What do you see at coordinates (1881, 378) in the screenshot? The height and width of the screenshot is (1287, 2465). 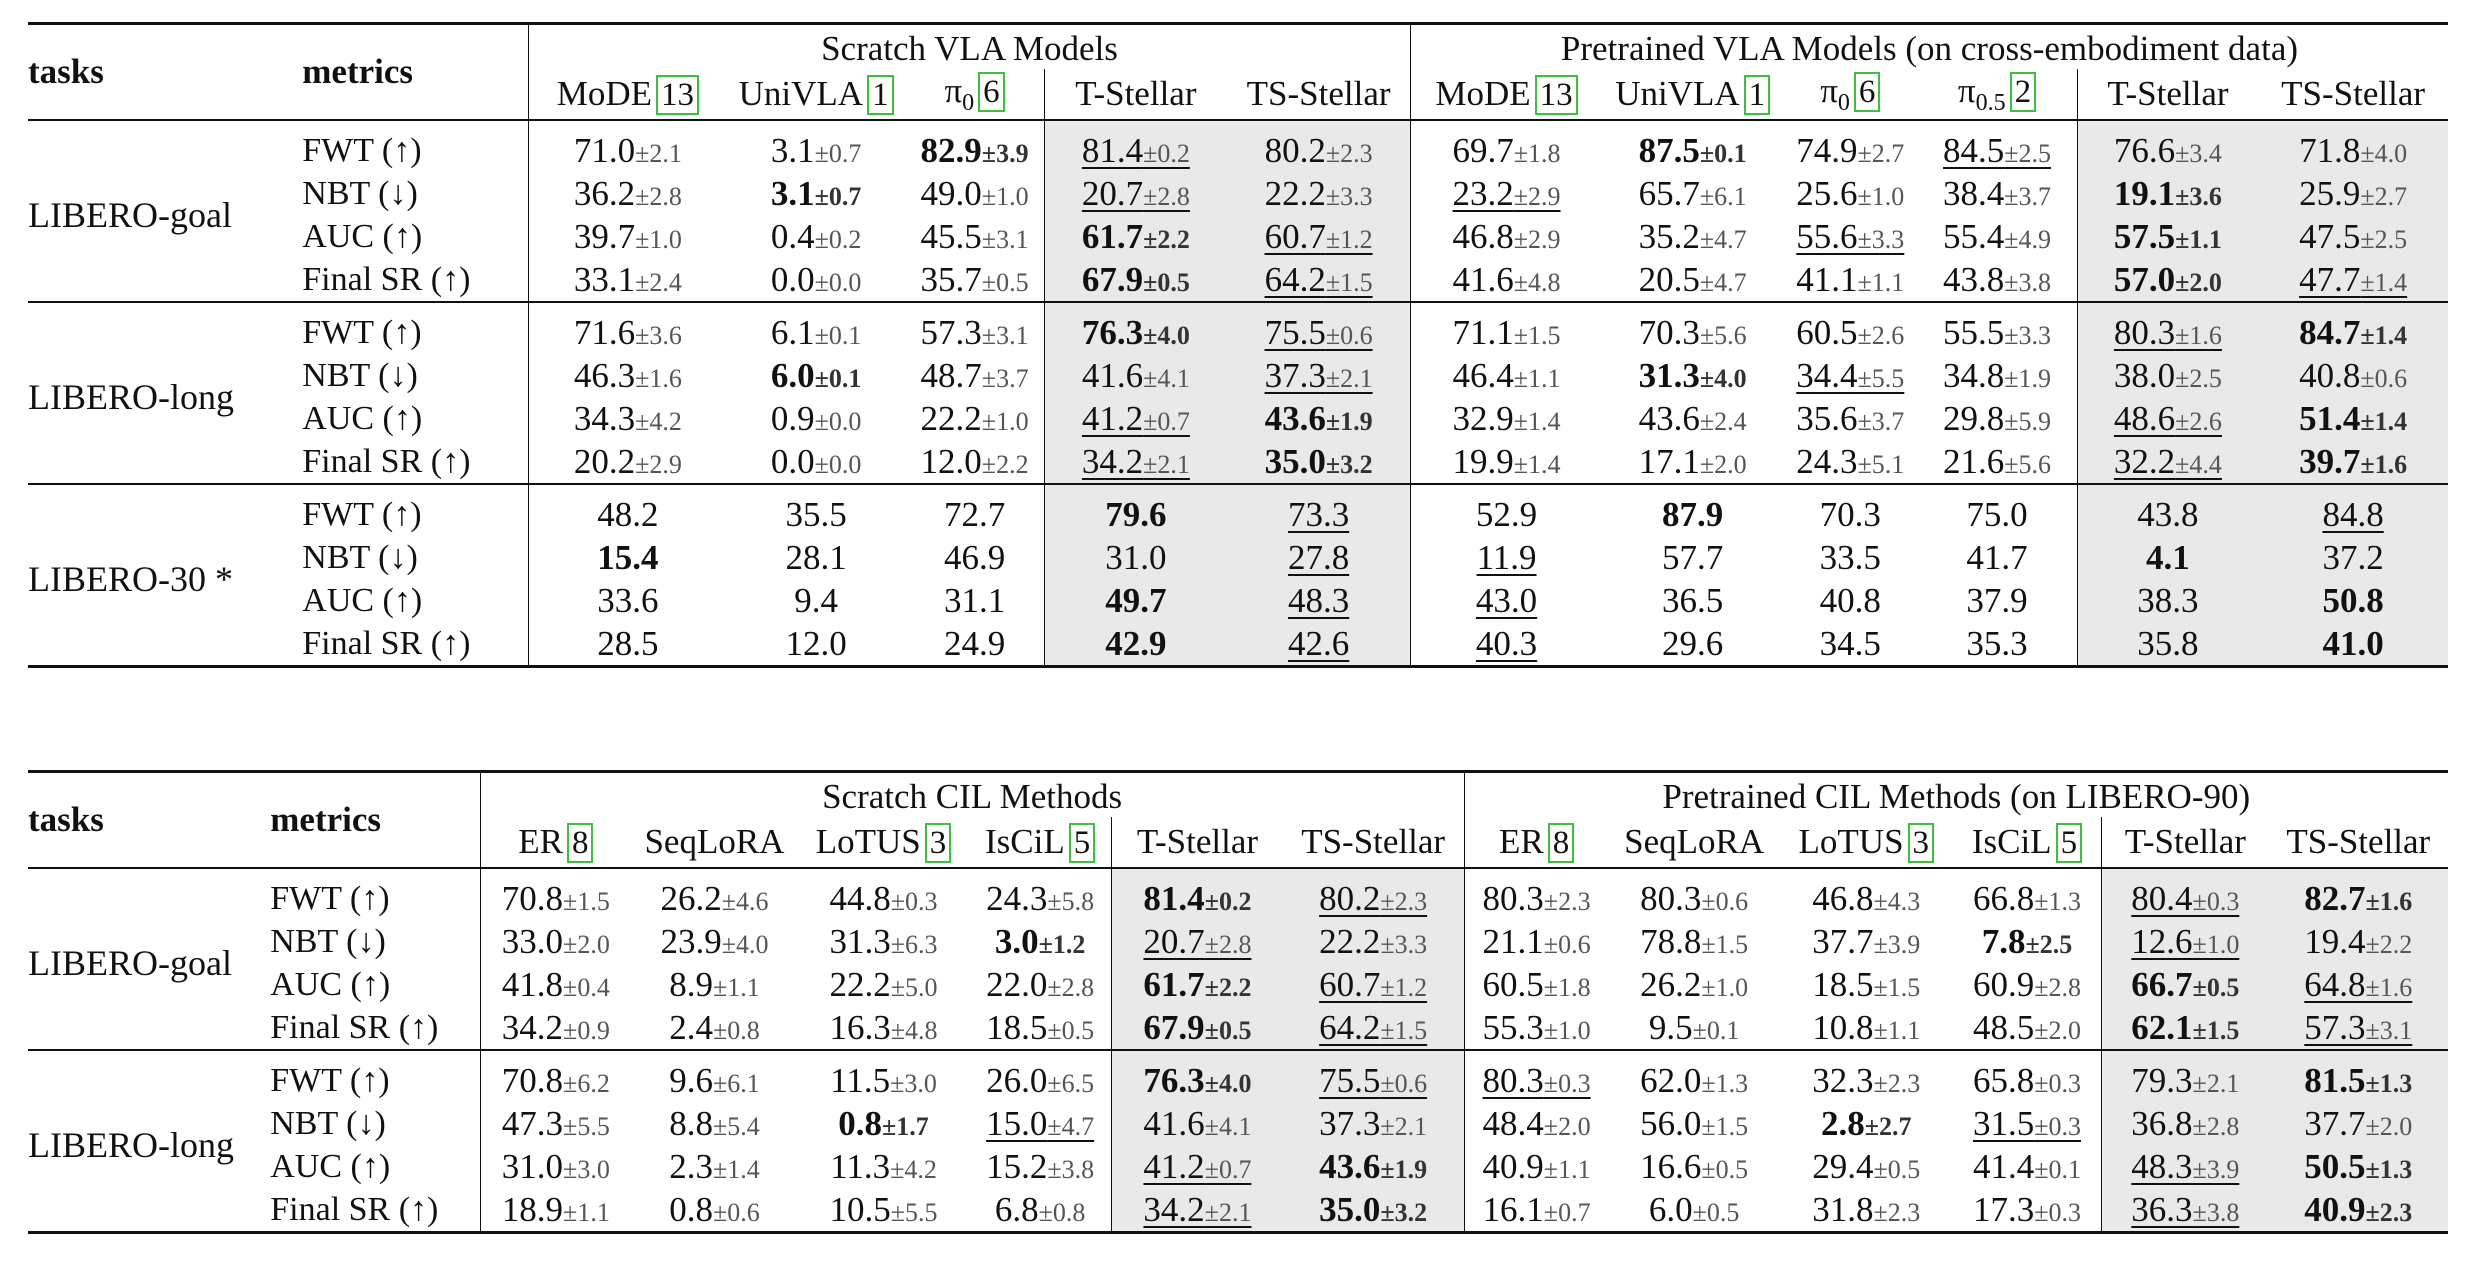 I see `std-value: ±5.5` at bounding box center [1881, 378].